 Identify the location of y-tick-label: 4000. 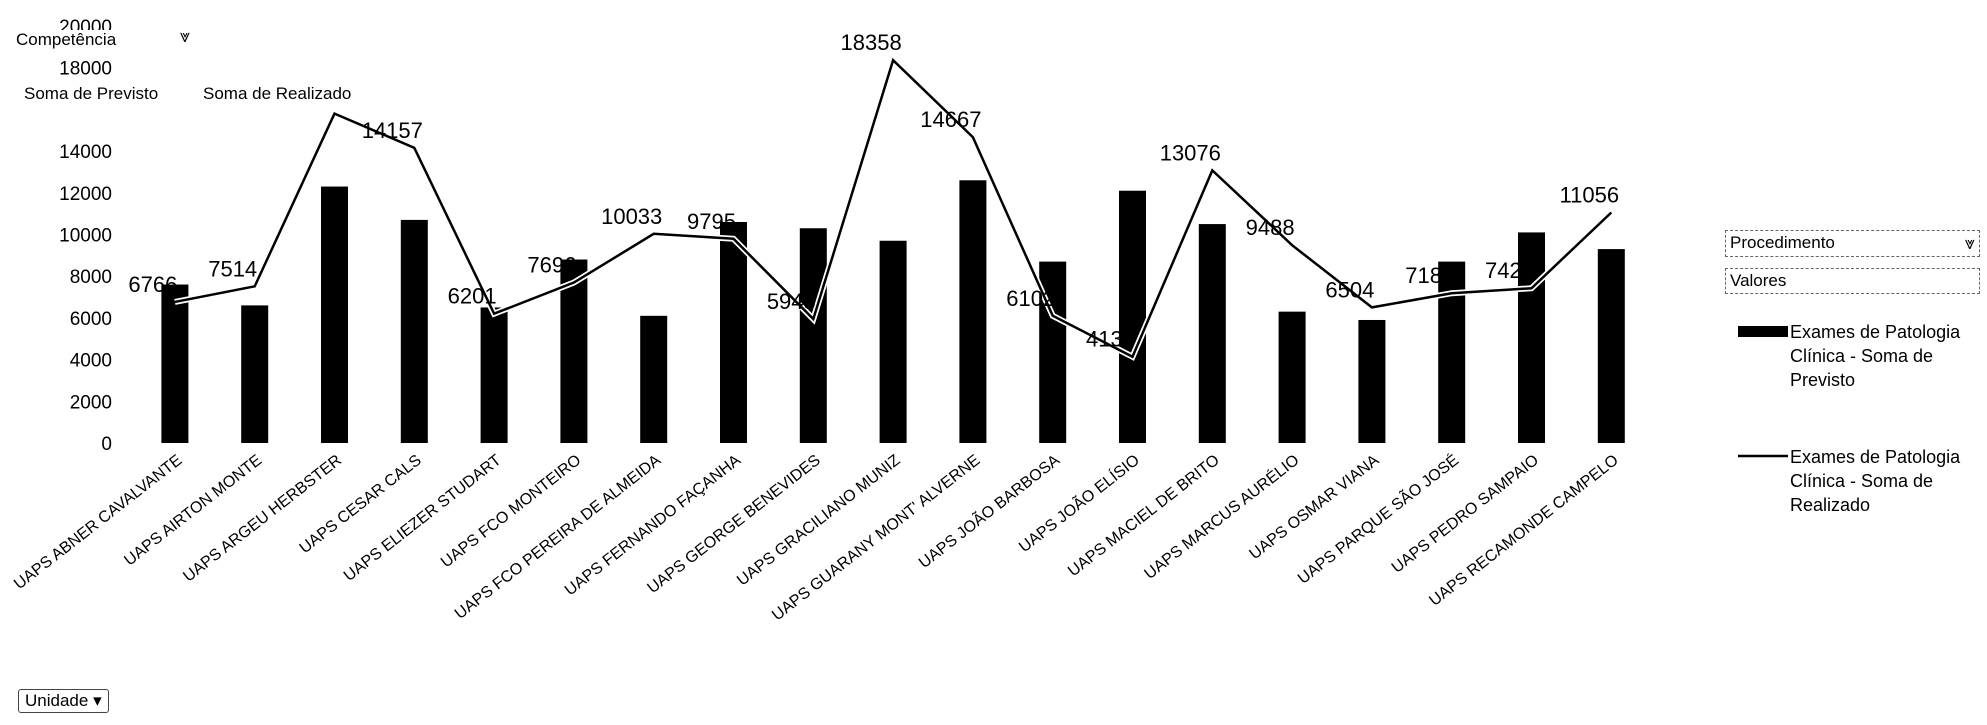
(91, 361).